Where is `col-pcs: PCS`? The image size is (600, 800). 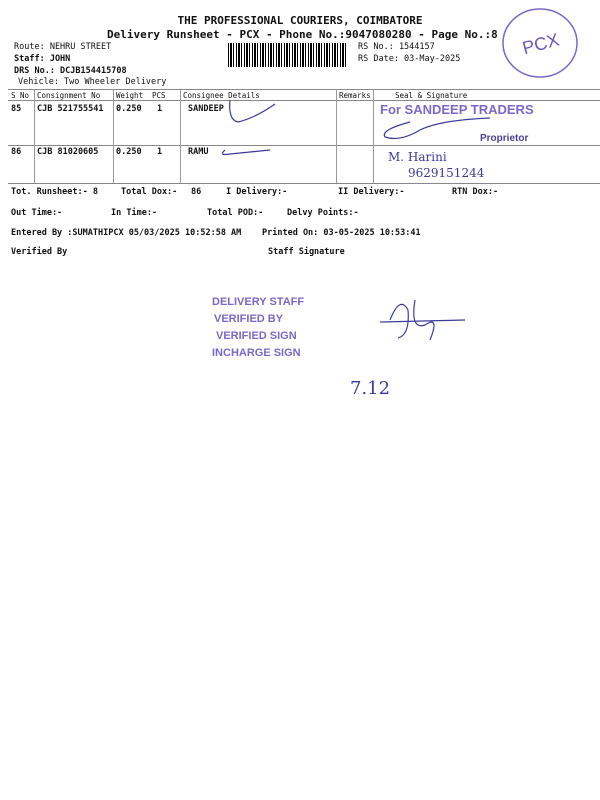 col-pcs: PCS is located at coordinates (159, 95).